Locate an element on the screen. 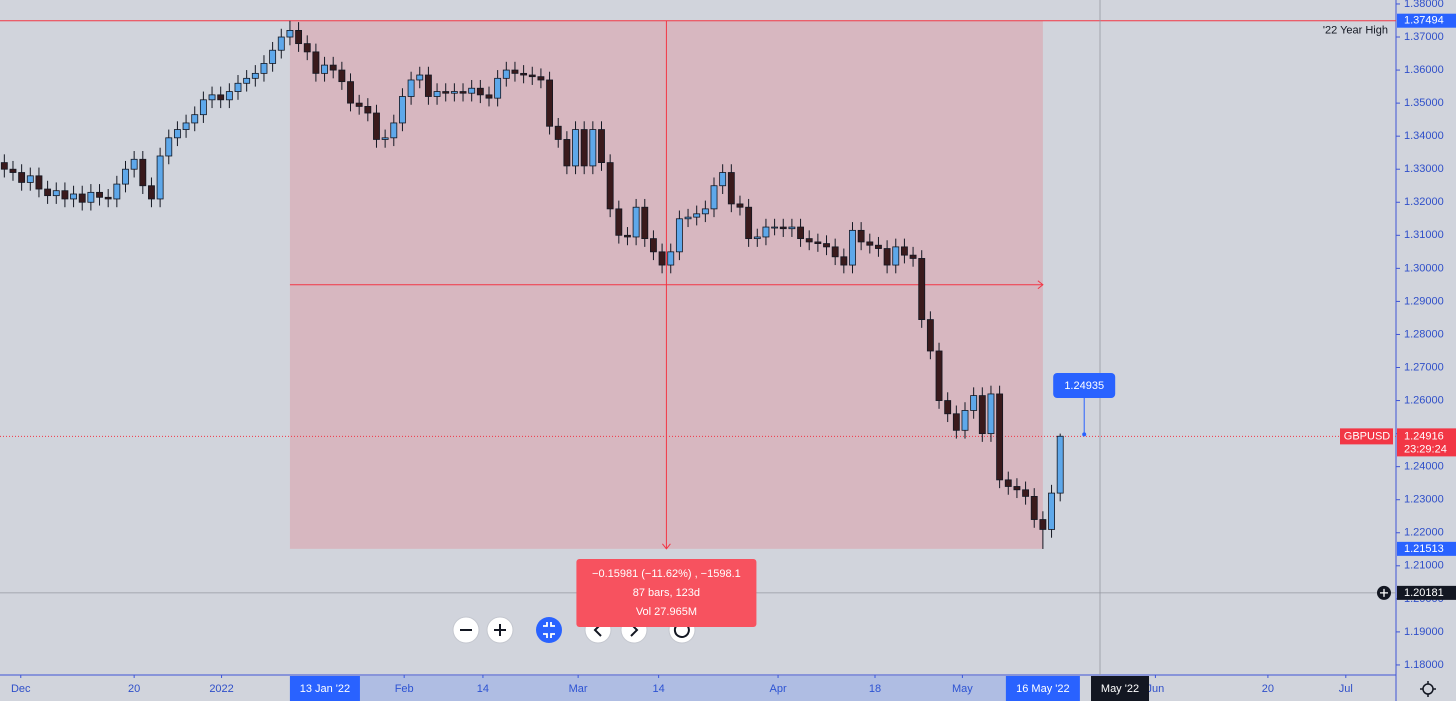  y-tick-label: 1.32000 is located at coordinates (1424, 202).